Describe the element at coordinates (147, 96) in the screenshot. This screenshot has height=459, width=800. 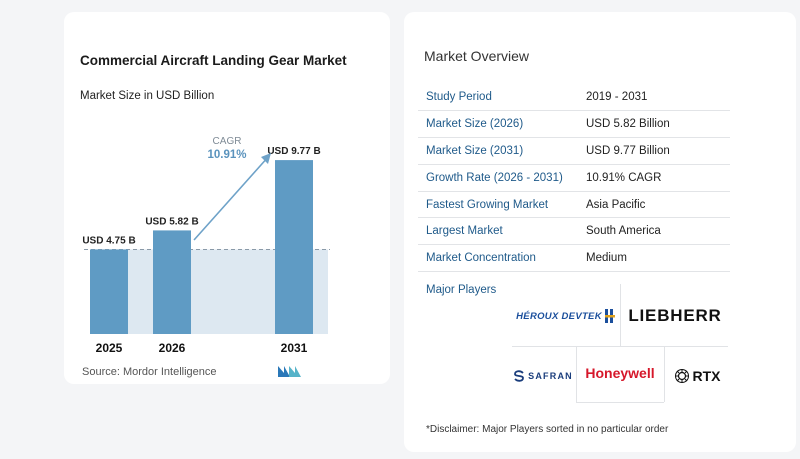
I see `chart-subtitle: Market Size in USD Billion` at that location.